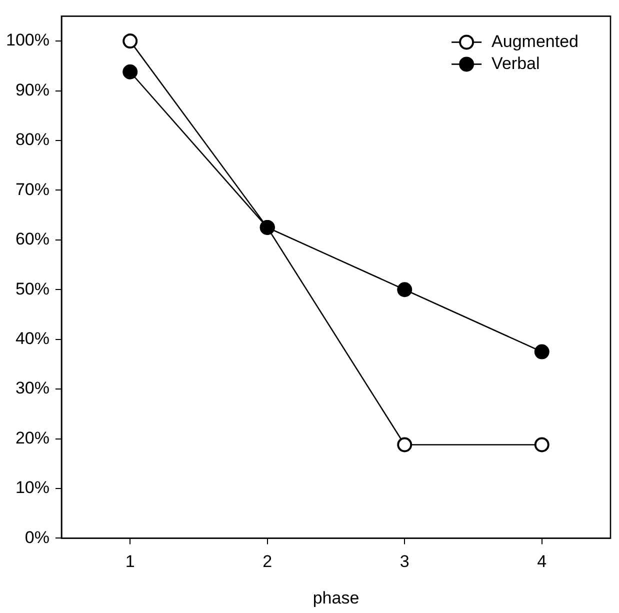 The height and width of the screenshot is (613, 619). I want to click on y-tick-label: 10%, so click(32, 488).